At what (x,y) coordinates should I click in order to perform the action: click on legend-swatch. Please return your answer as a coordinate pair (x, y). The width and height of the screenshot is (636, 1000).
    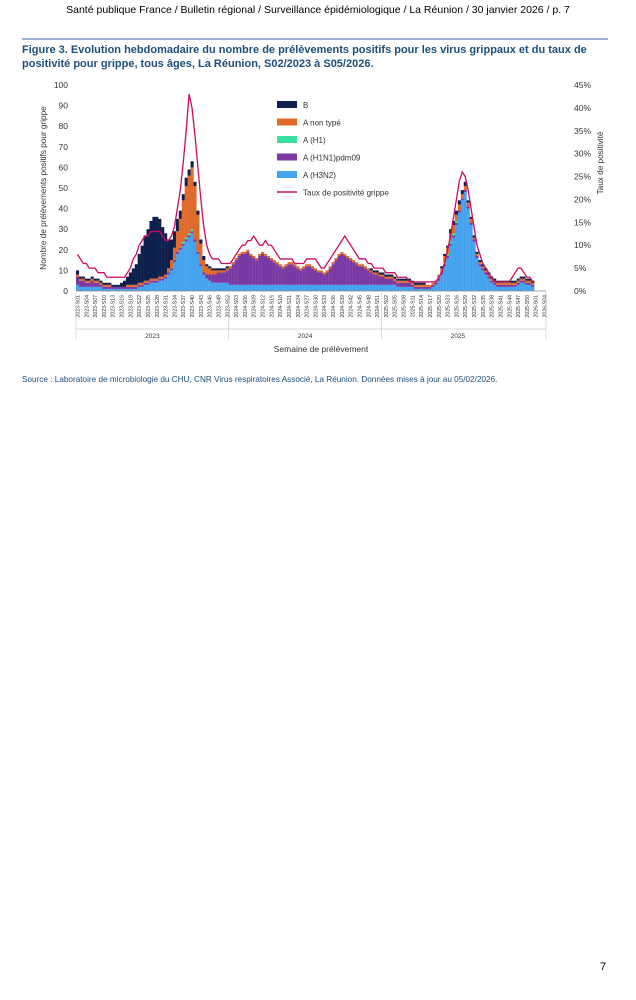
    Looking at the image, I should click on (287, 122).